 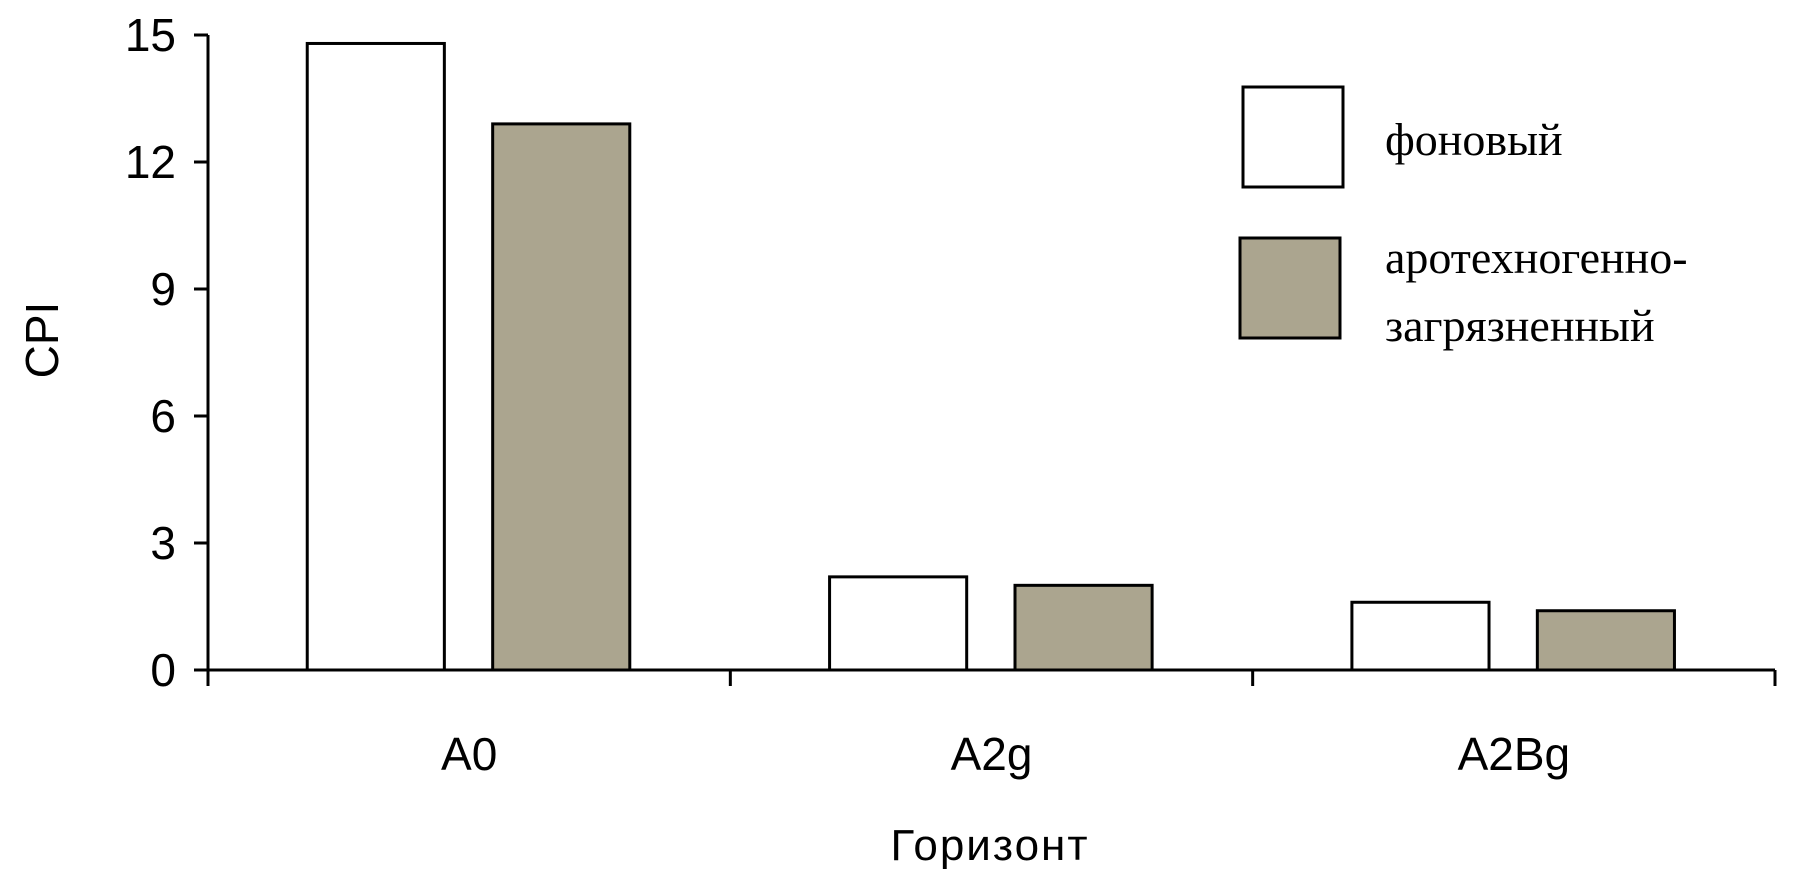 What do you see at coordinates (163, 670) in the screenshot?
I see `y-tick-label: 0` at bounding box center [163, 670].